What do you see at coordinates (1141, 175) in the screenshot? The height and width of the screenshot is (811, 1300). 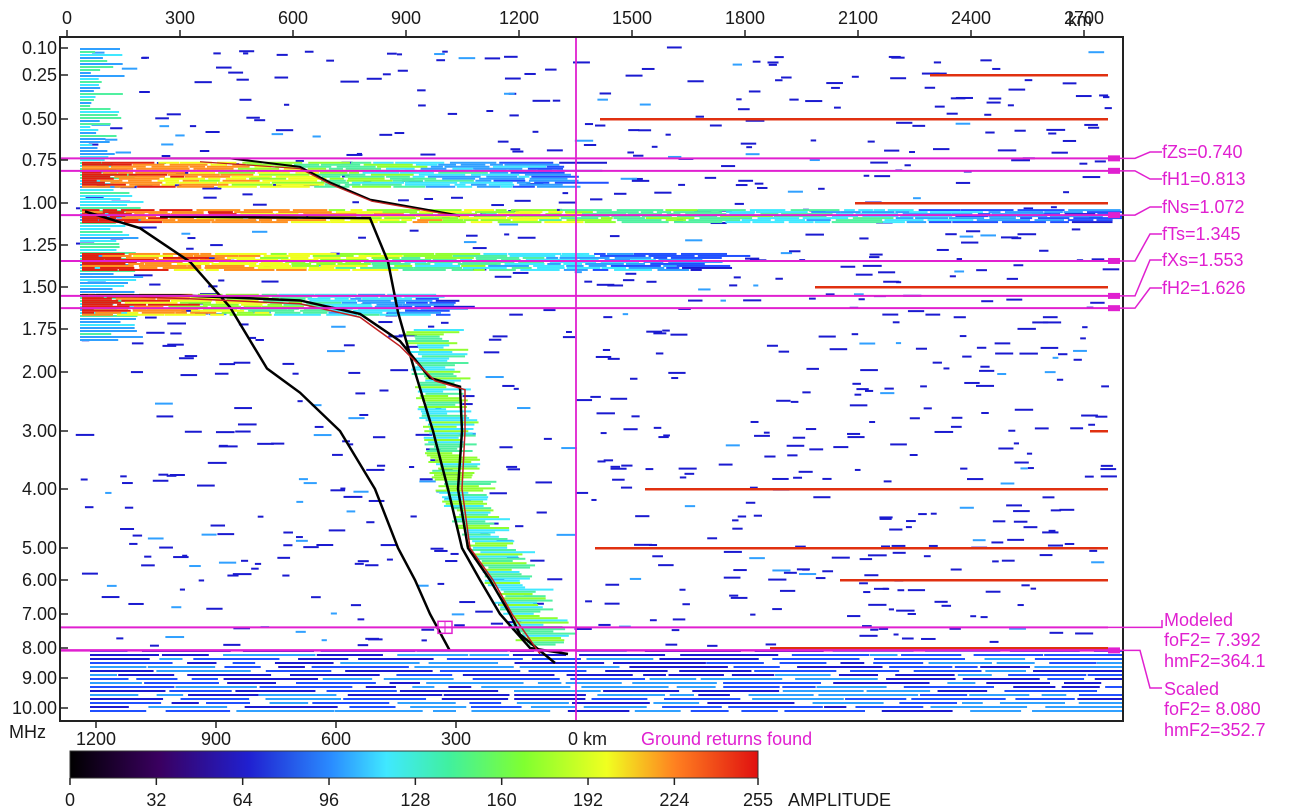 I see `annotation-leader` at bounding box center [1141, 175].